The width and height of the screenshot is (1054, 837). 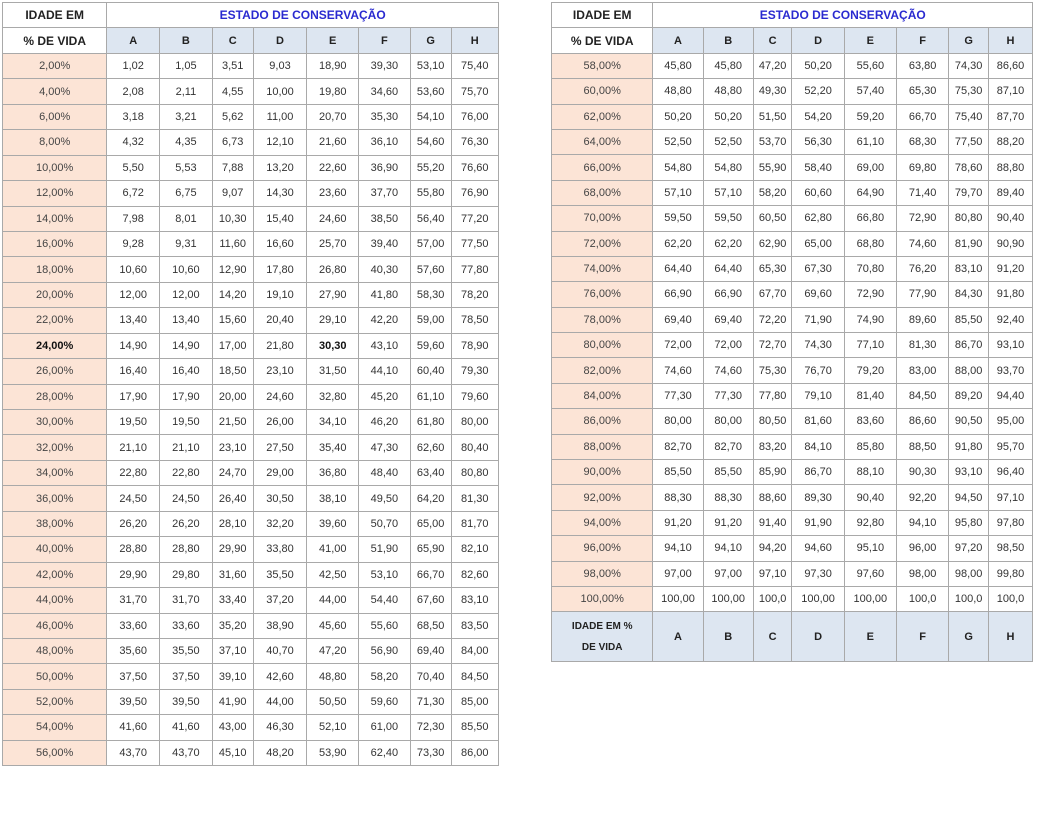 I want to click on age-cell: 48,00%, so click(x=54, y=651).